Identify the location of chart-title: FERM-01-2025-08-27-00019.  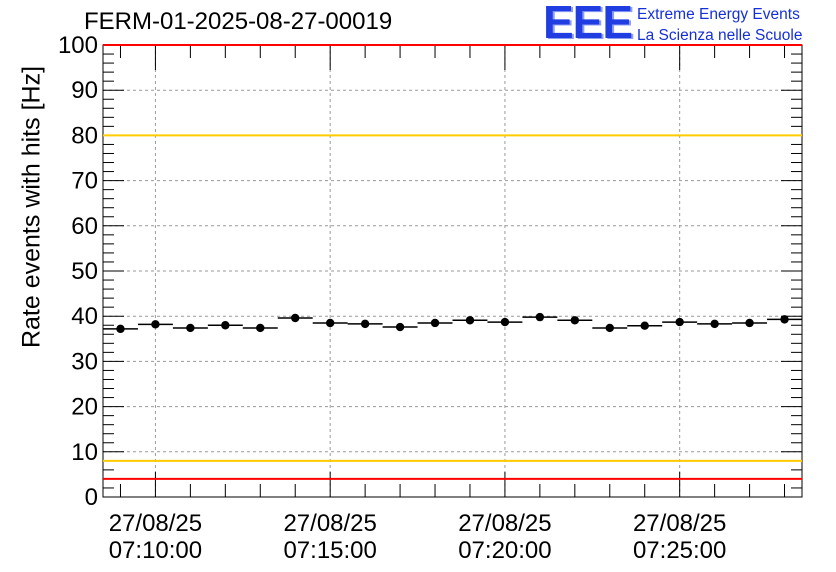
(238, 21).